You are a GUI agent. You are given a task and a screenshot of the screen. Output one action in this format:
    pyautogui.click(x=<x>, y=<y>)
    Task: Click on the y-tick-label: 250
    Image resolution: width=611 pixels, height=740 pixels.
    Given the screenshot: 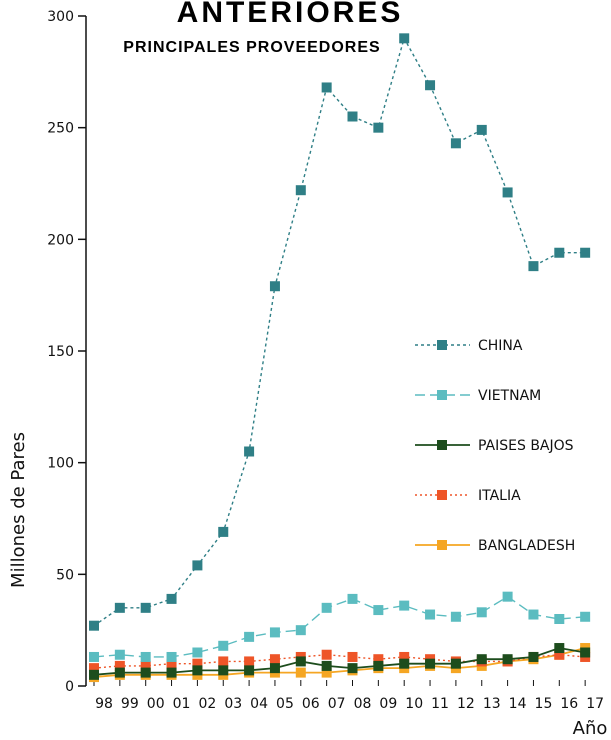 What is the action you would take?
    pyautogui.click(x=60, y=129)
    